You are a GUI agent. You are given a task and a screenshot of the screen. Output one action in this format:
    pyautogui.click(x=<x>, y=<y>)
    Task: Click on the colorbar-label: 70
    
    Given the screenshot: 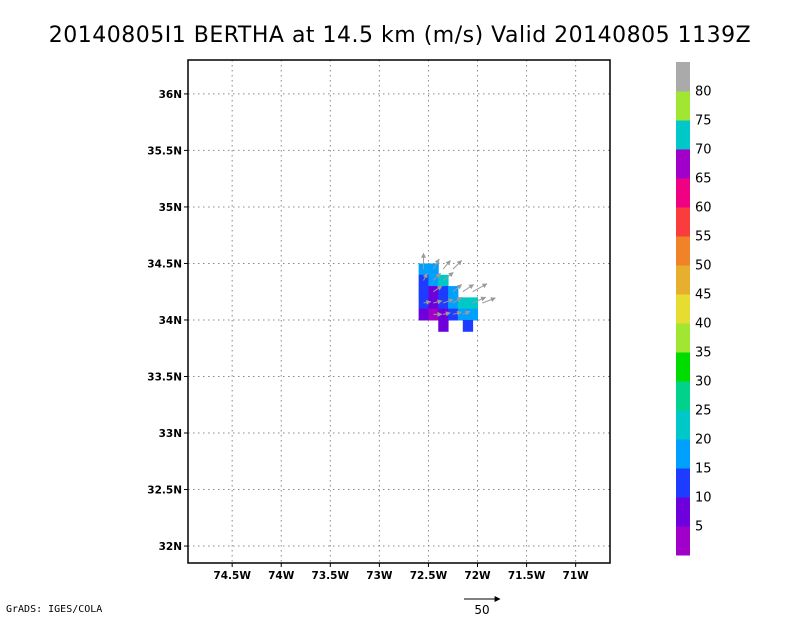 What is the action you would take?
    pyautogui.click(x=703, y=150)
    